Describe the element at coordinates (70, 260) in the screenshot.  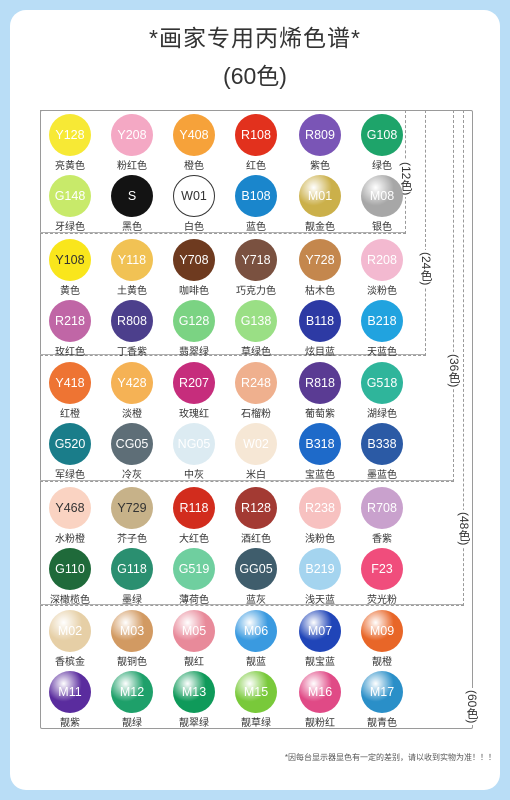
I see `swatch-circle: Y108` at that location.